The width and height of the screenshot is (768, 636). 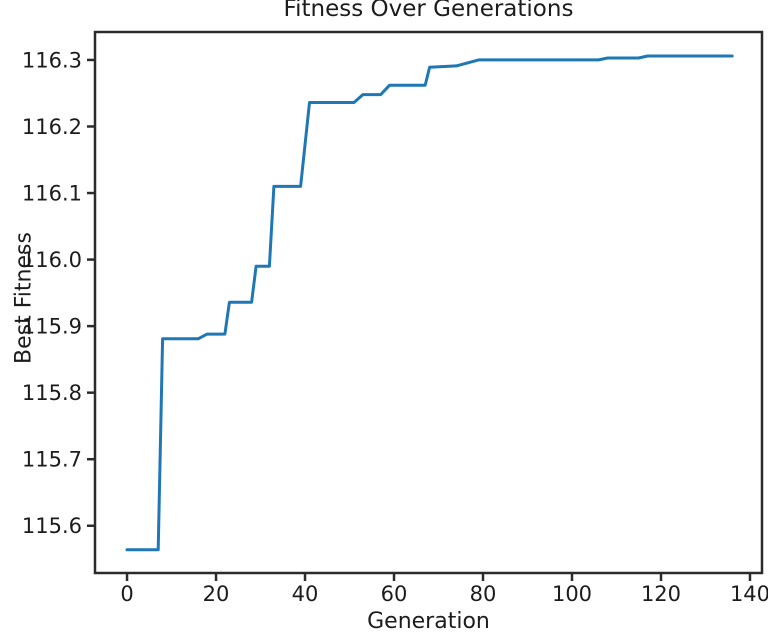 What do you see at coordinates (52, 526) in the screenshot?
I see `y-tick-label: 115.6` at bounding box center [52, 526].